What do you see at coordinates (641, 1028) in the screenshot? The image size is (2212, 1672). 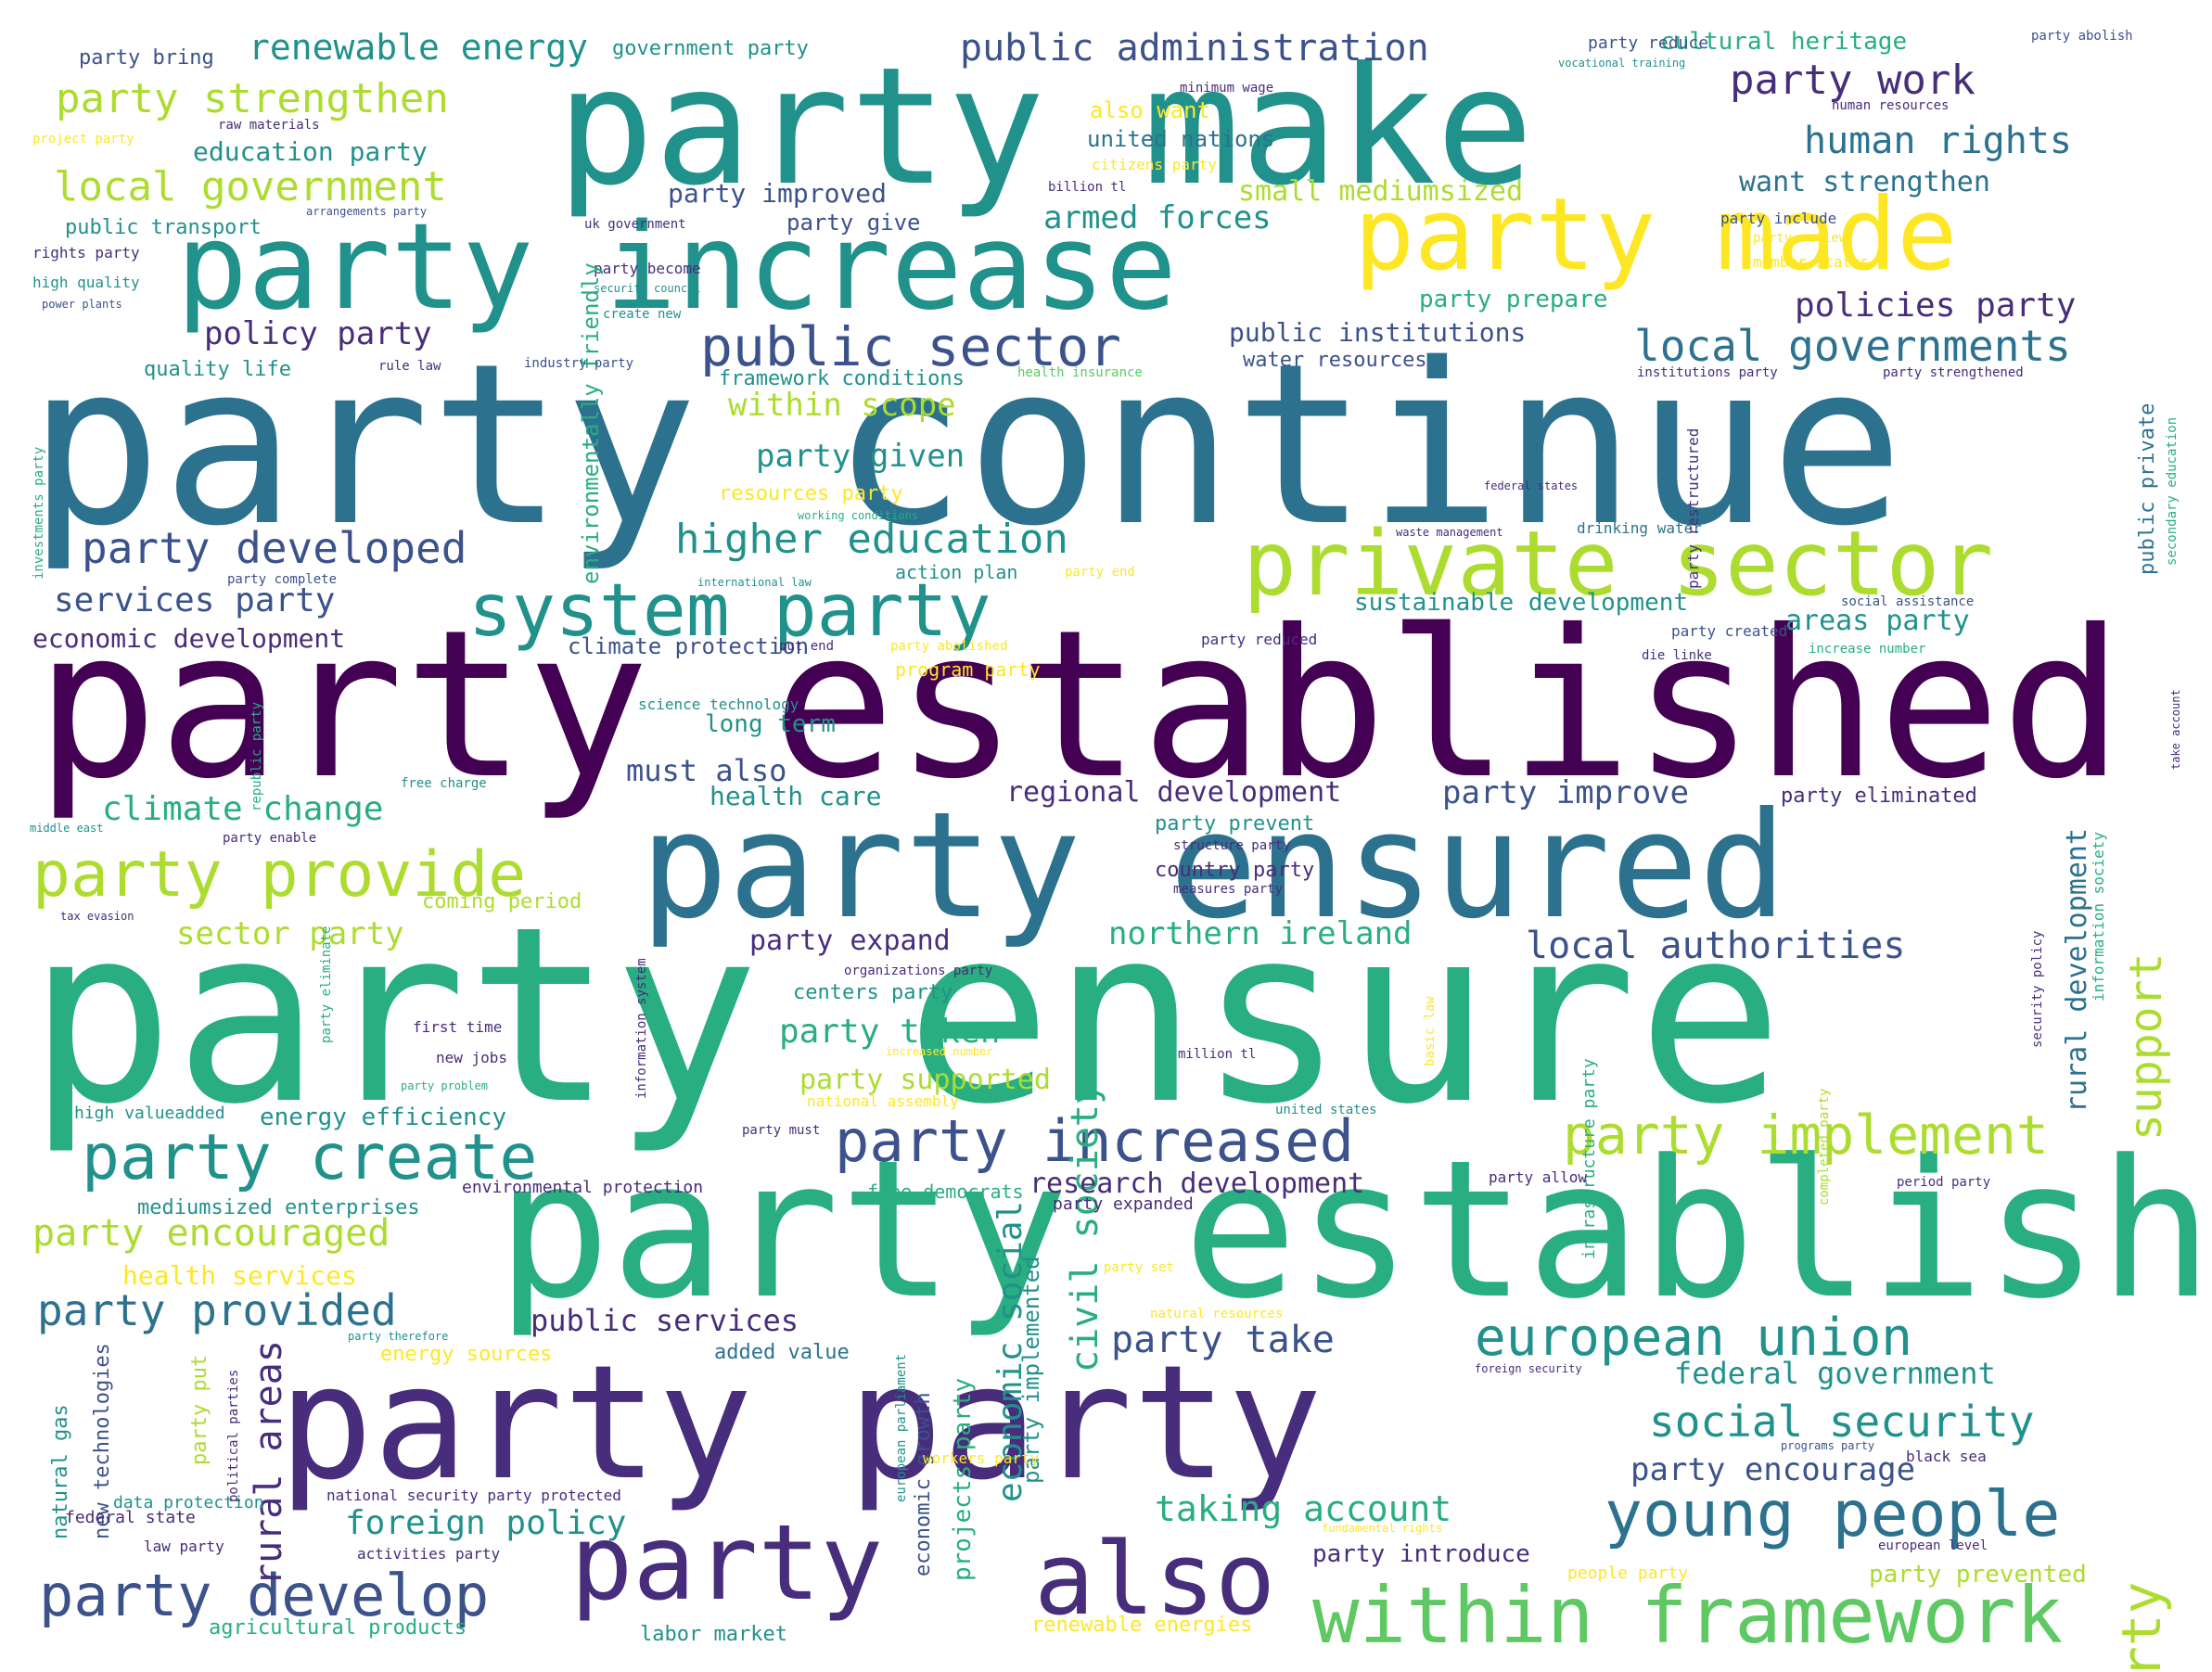 I see `word: information system` at bounding box center [641, 1028].